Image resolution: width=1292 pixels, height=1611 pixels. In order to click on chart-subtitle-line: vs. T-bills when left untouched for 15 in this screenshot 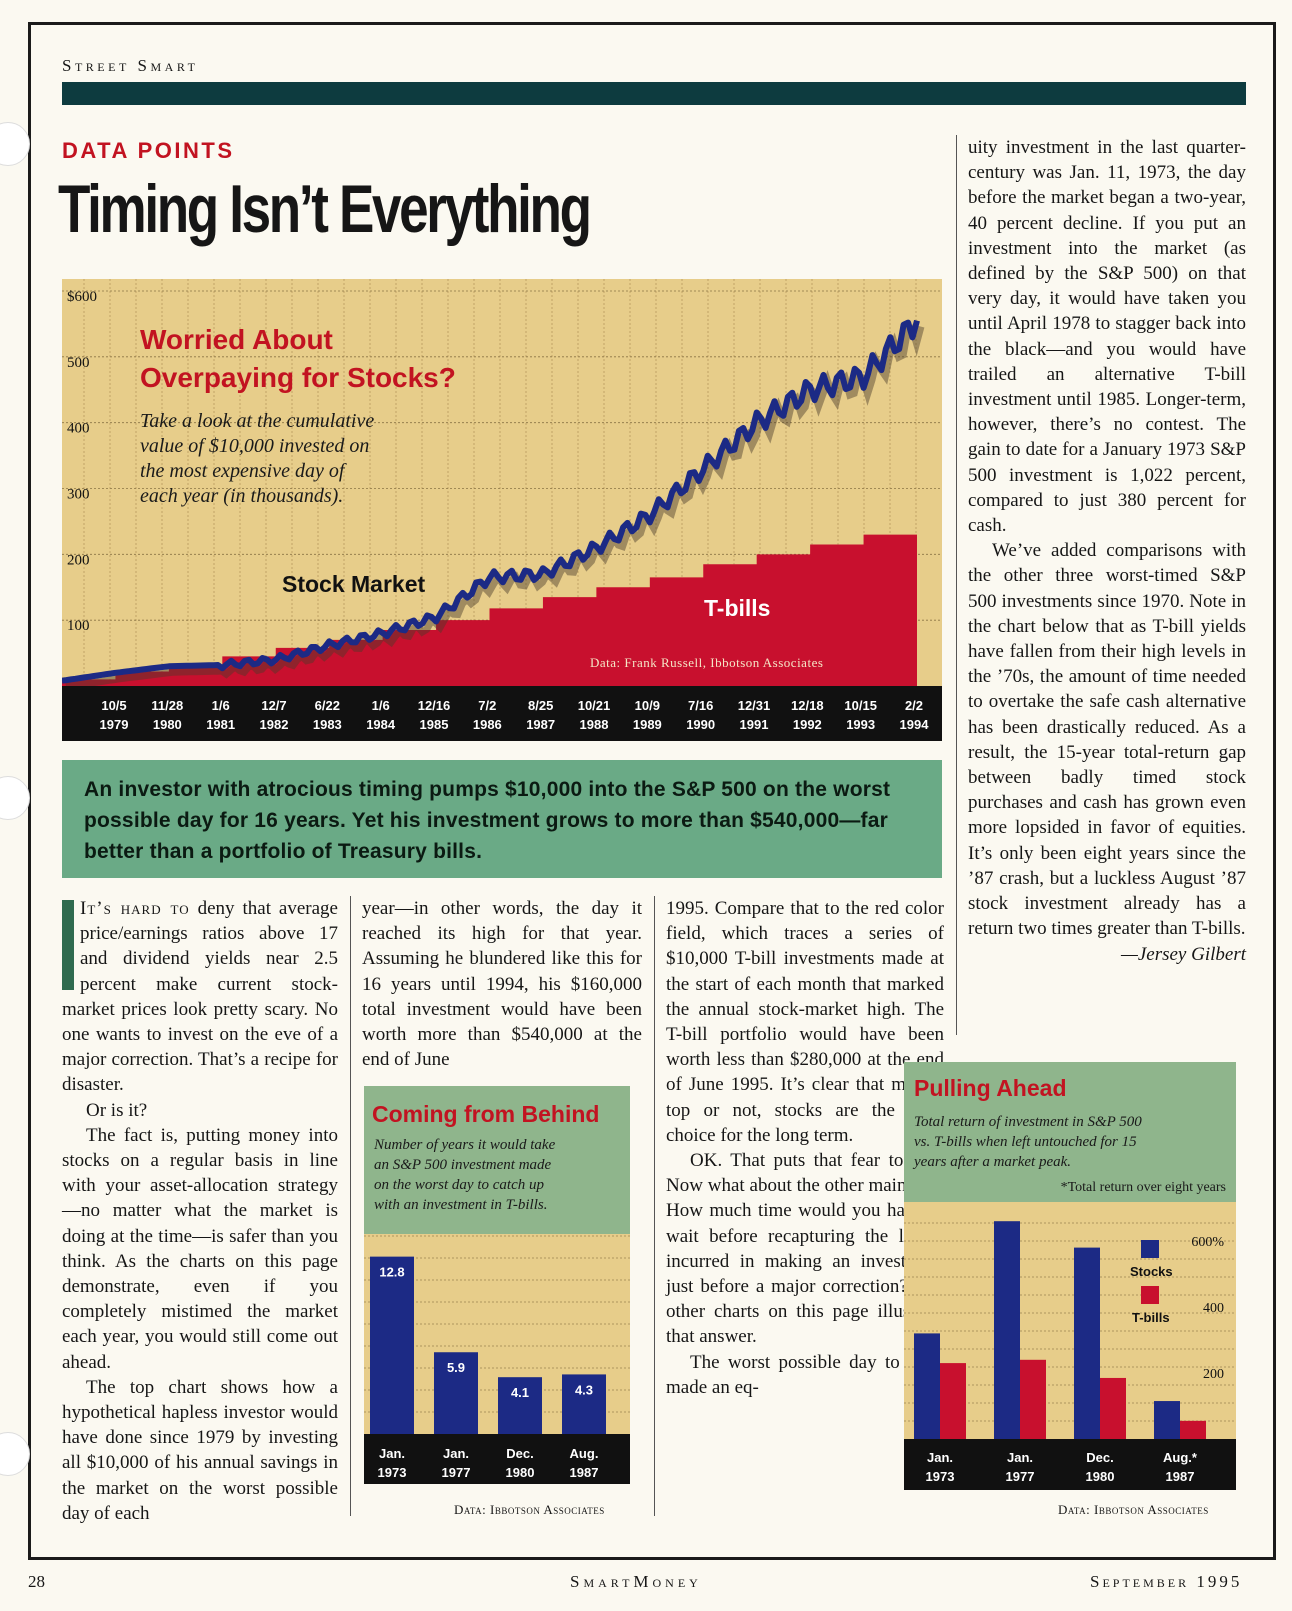, I will do `click(1025, 1142)`.